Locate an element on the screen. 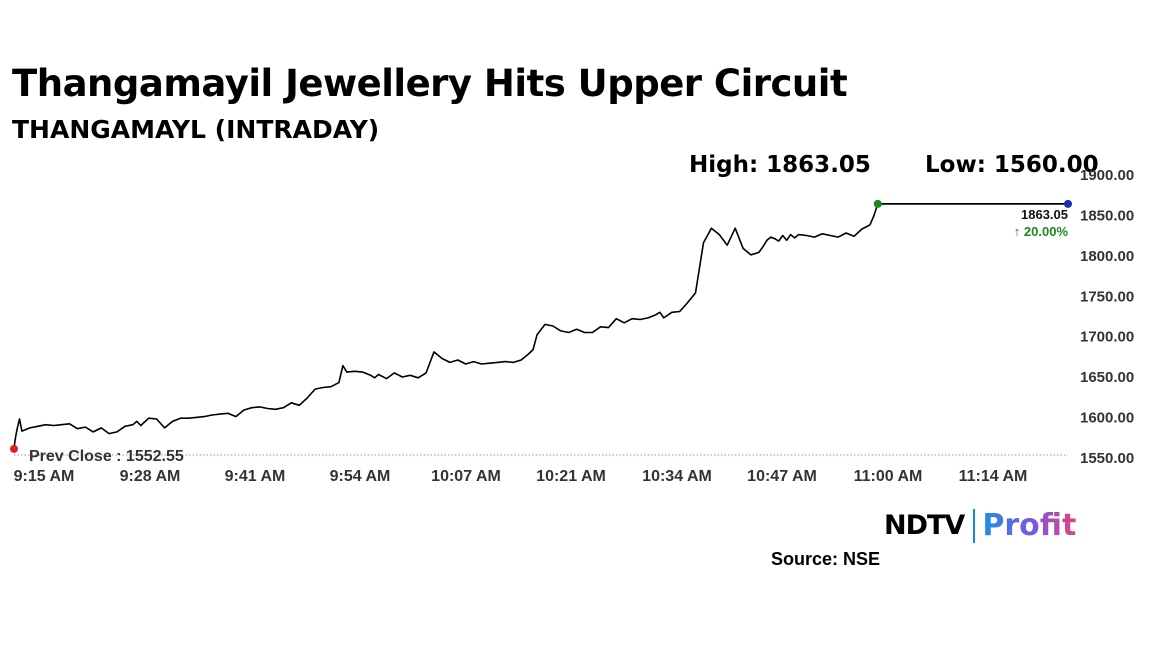 Image resolution: width=1152 pixels, height=648 pixels. y-tick-label: 1750.00 is located at coordinates (1107, 296).